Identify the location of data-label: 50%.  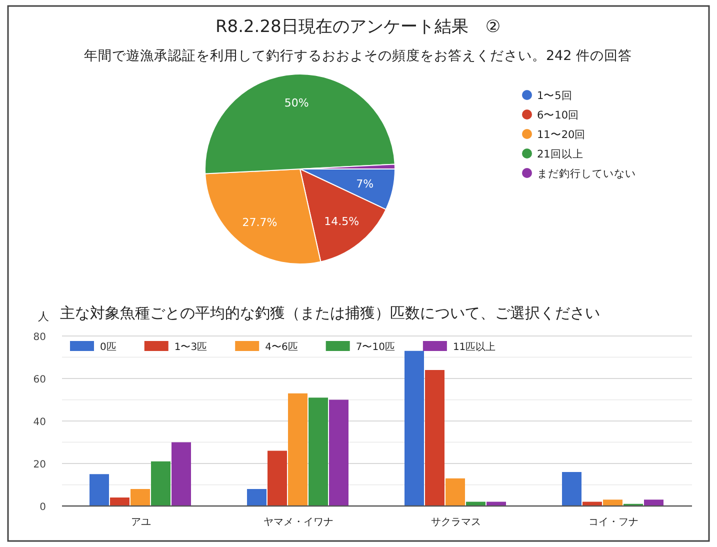
(296, 103).